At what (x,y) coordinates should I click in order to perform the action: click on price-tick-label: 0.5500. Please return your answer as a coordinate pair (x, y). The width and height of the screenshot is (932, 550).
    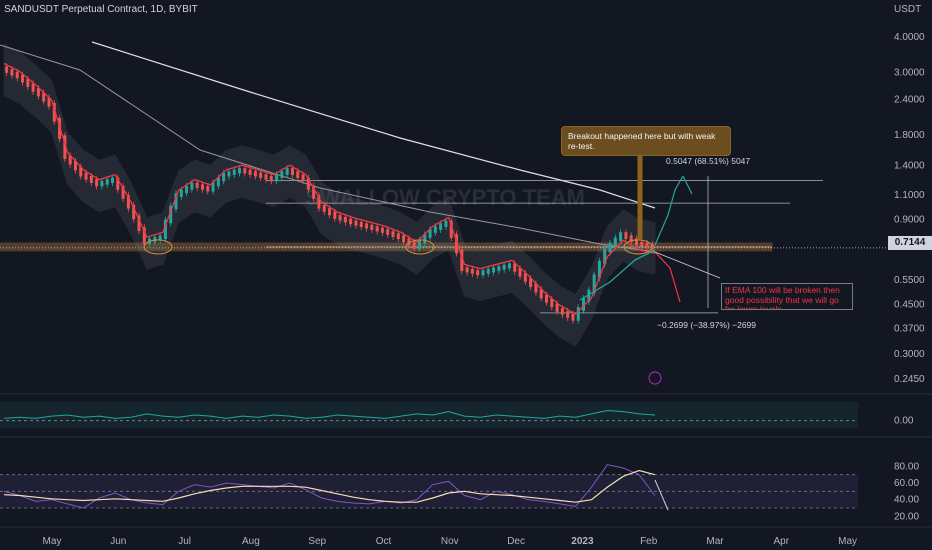
    Looking at the image, I should click on (909, 280).